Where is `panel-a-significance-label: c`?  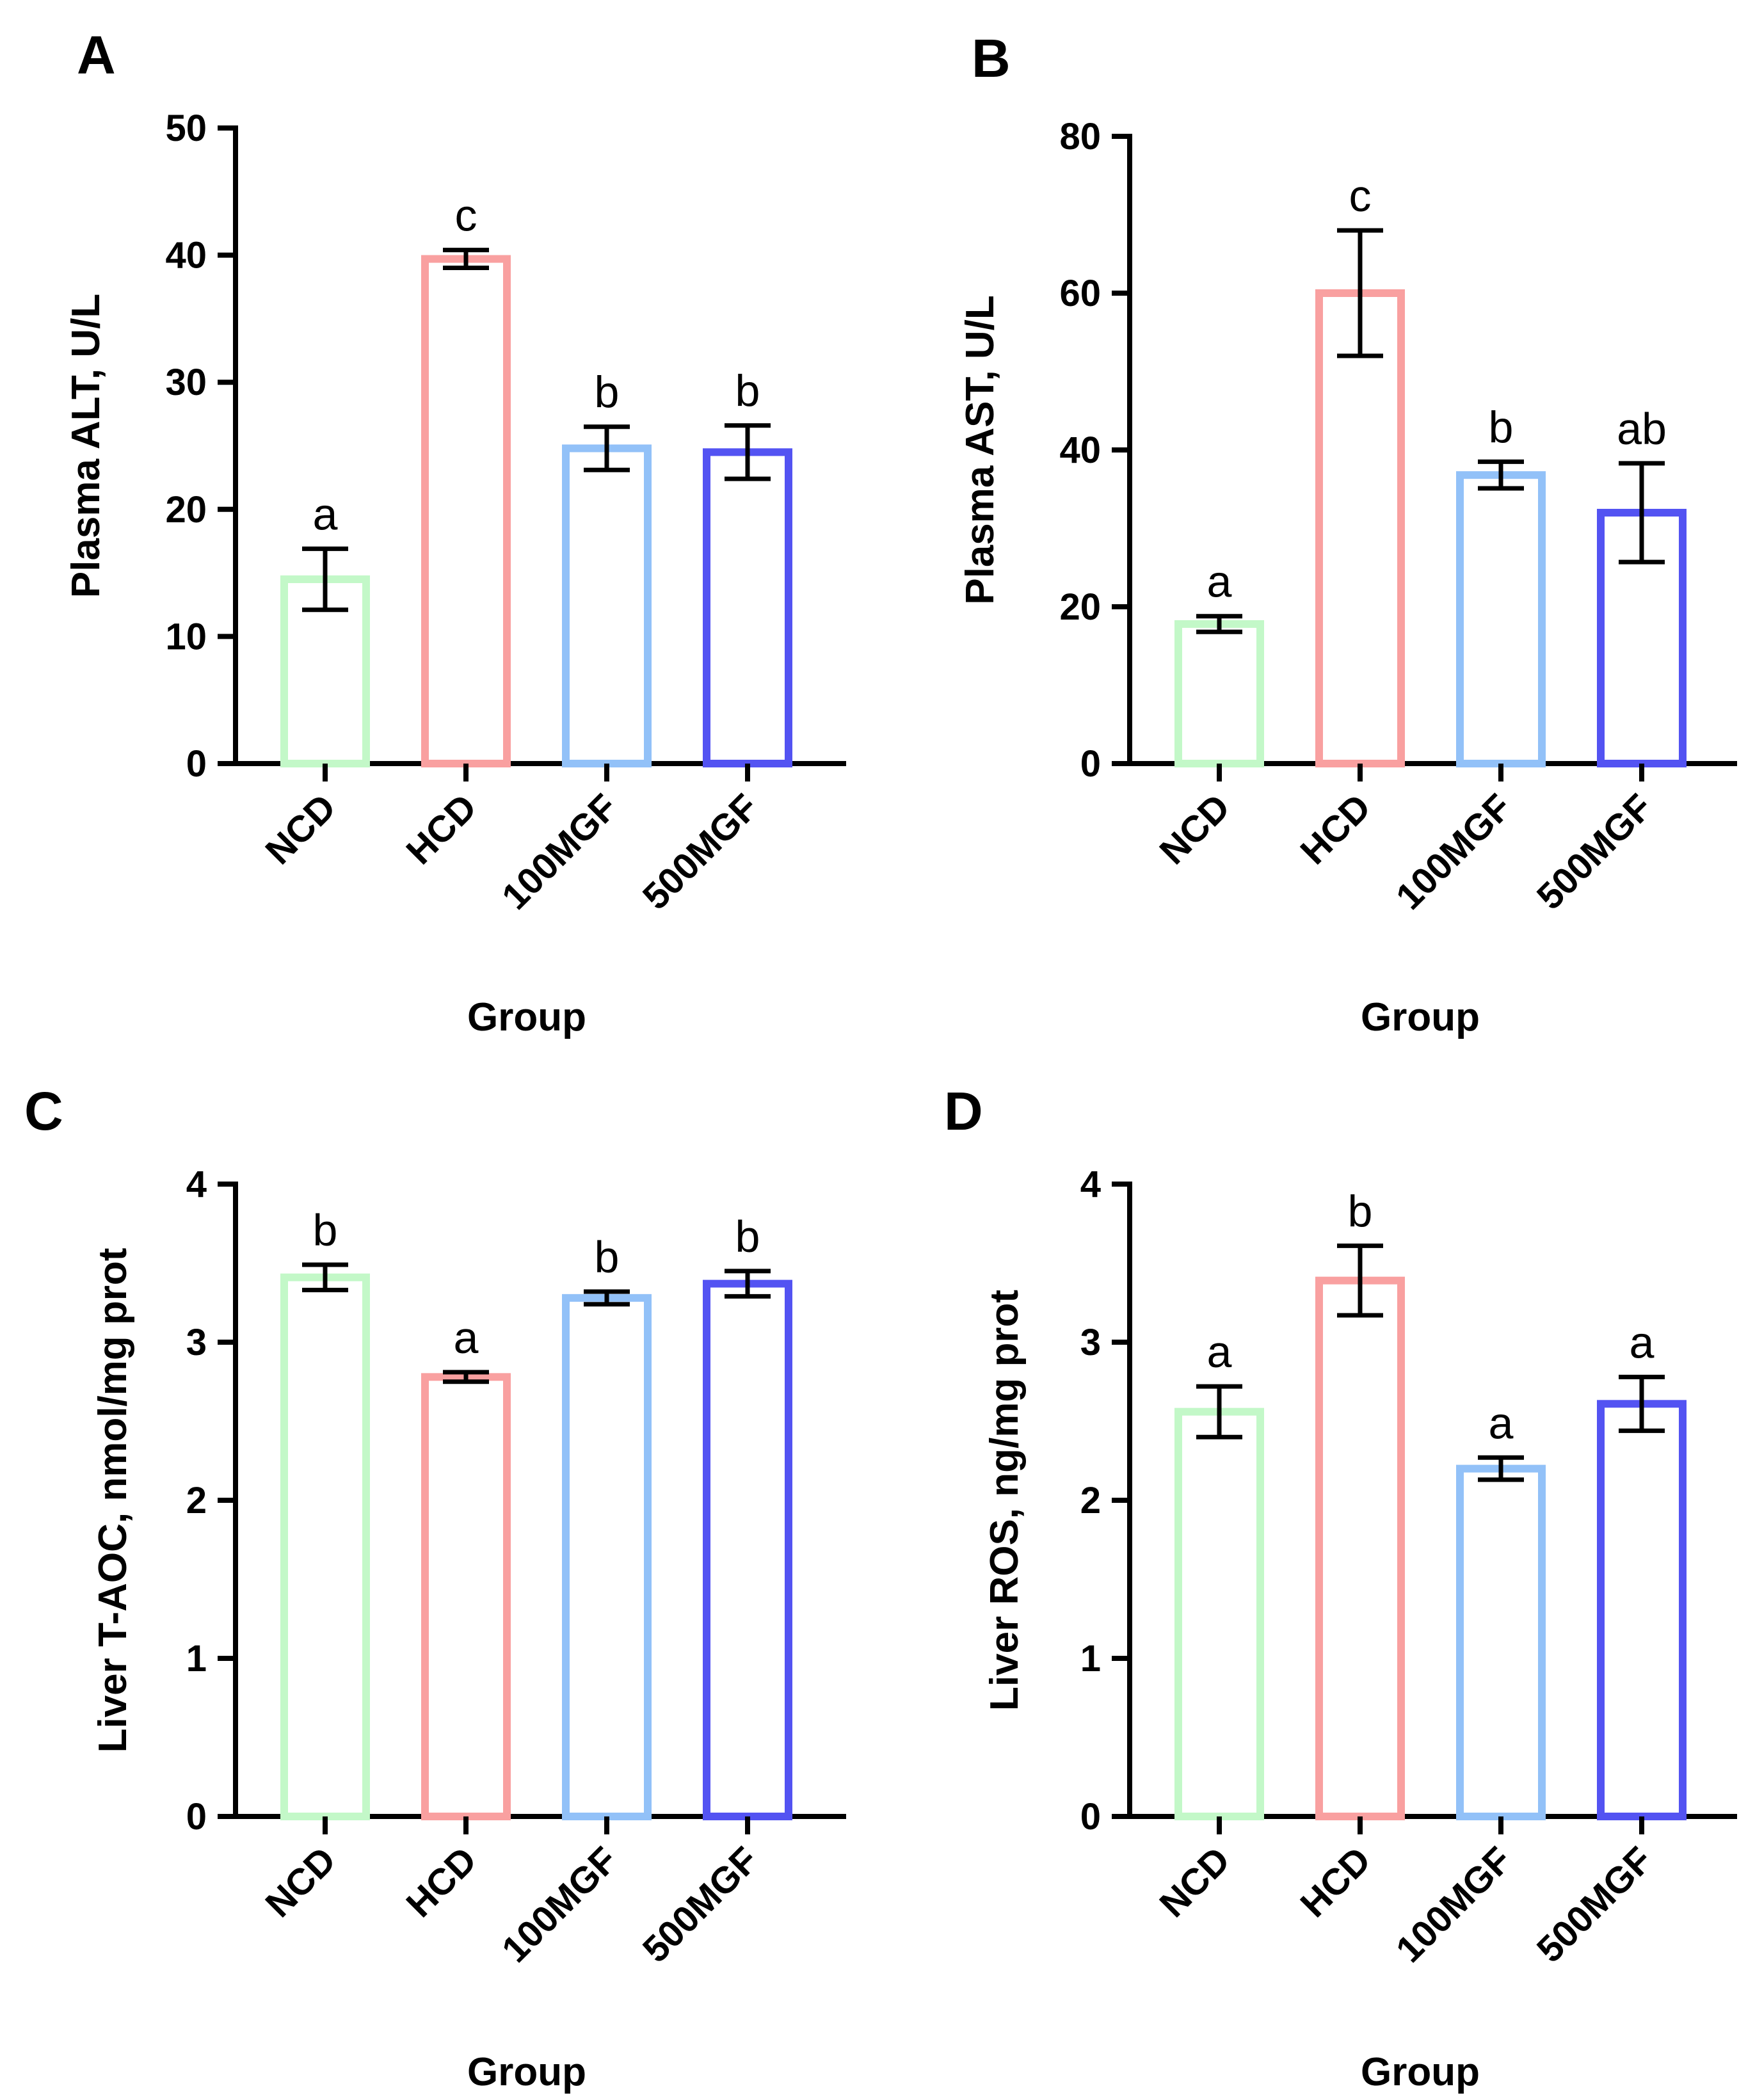
panel-a-significance-label: c is located at coordinates (466, 216).